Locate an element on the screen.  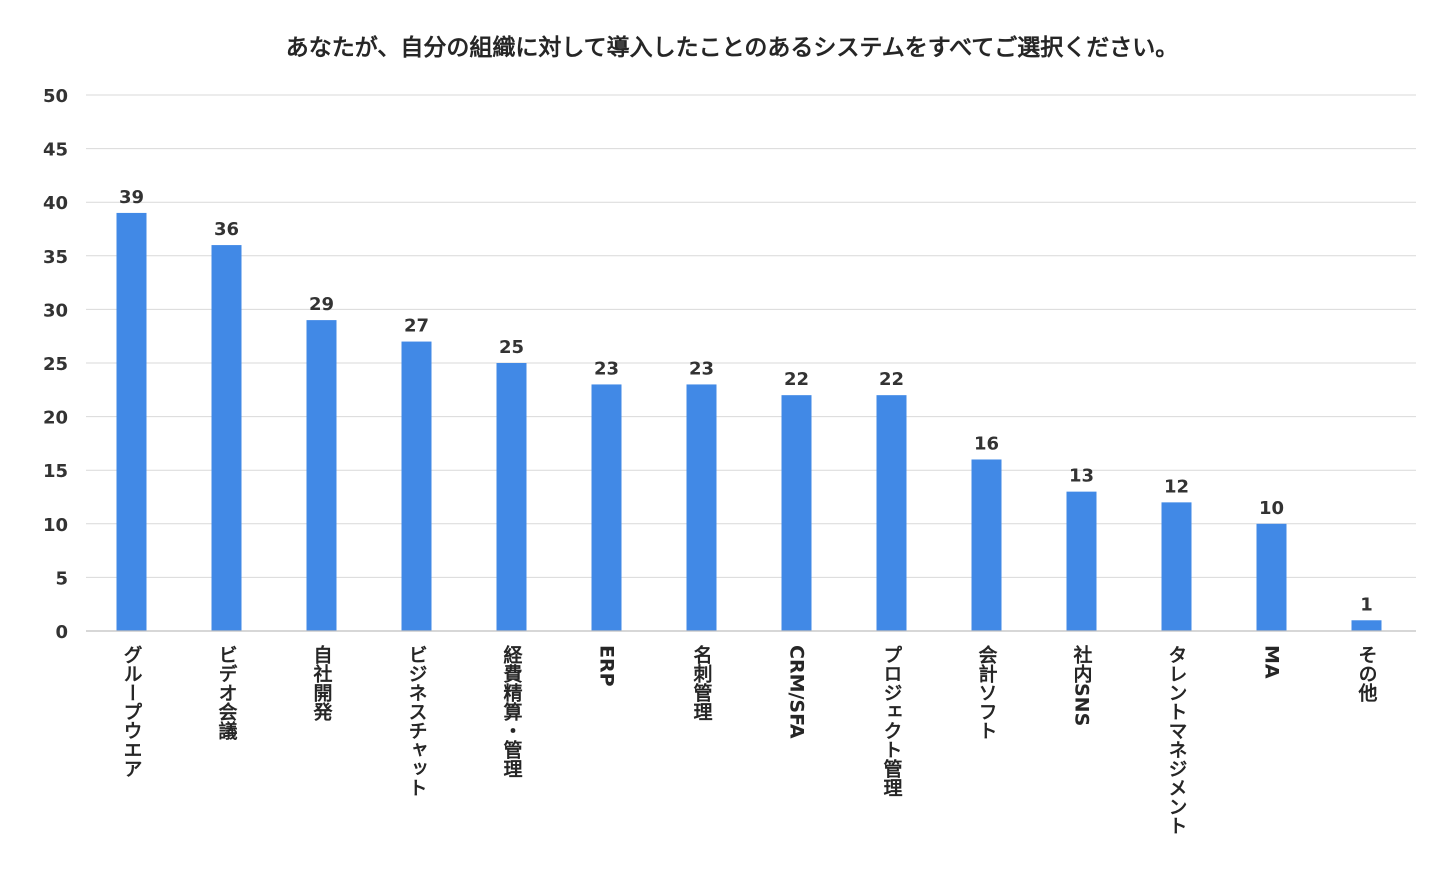
y-tick-label: 20 is located at coordinates (55, 418).